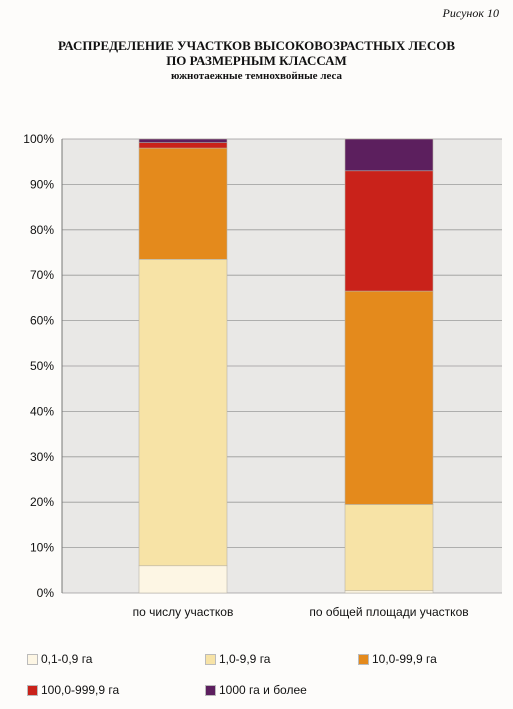 The height and width of the screenshot is (709, 513). Describe the element at coordinates (388, 612) in the screenshot. I see `x-tick-label: по общей площади участков` at that location.